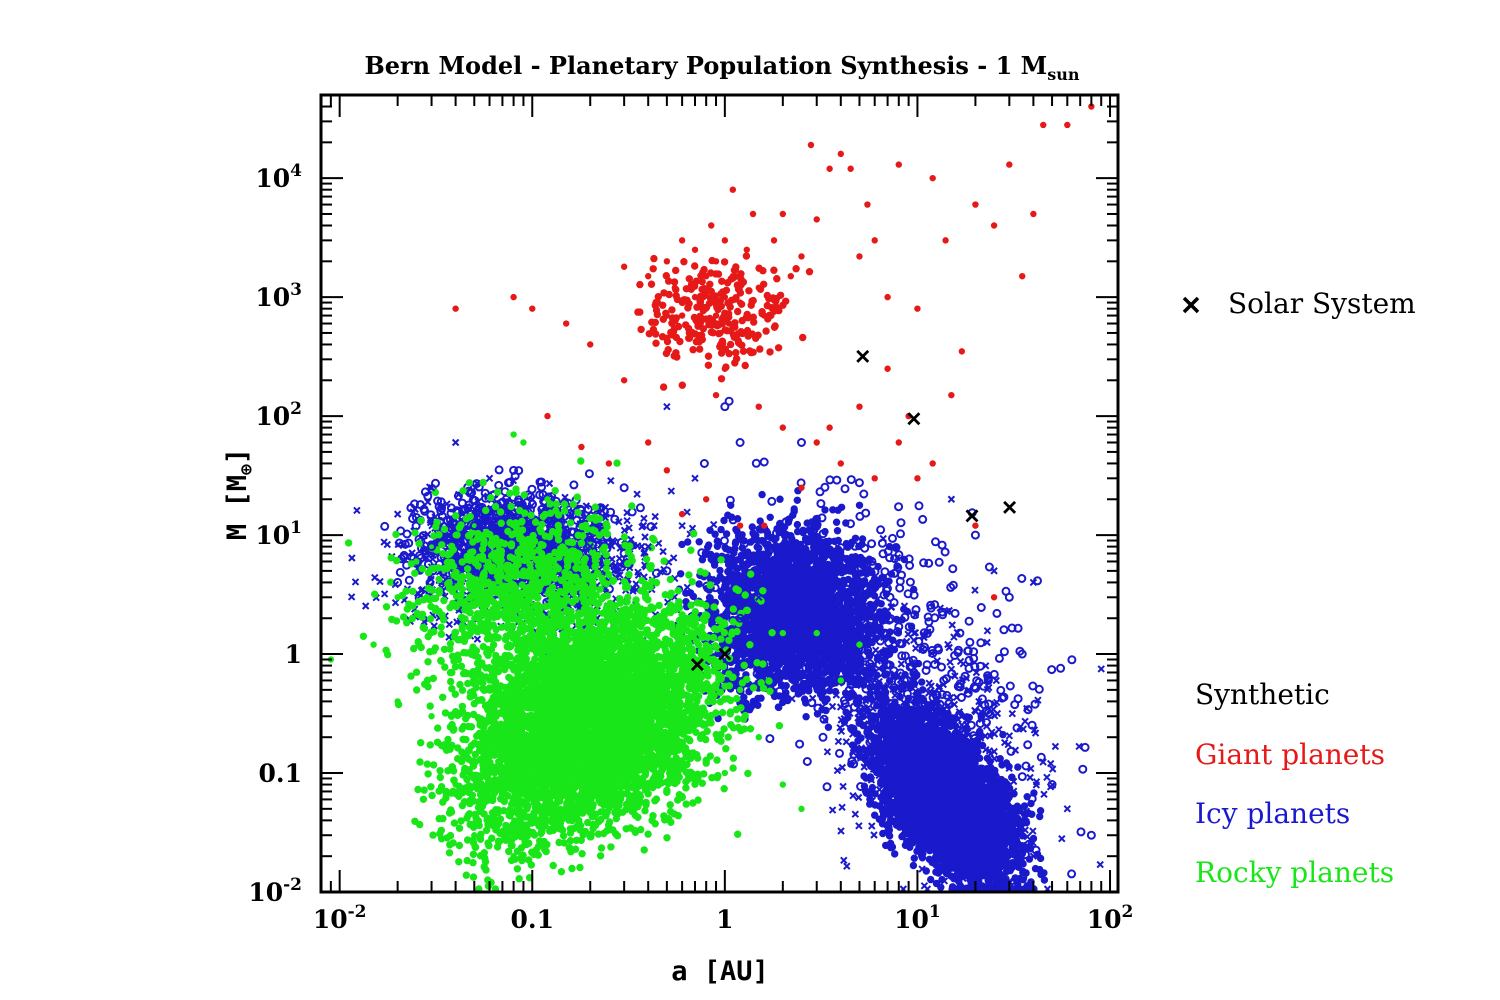  Describe the element at coordinates (533, 919) in the screenshot. I see `x-tick-label: 0.1` at that location.